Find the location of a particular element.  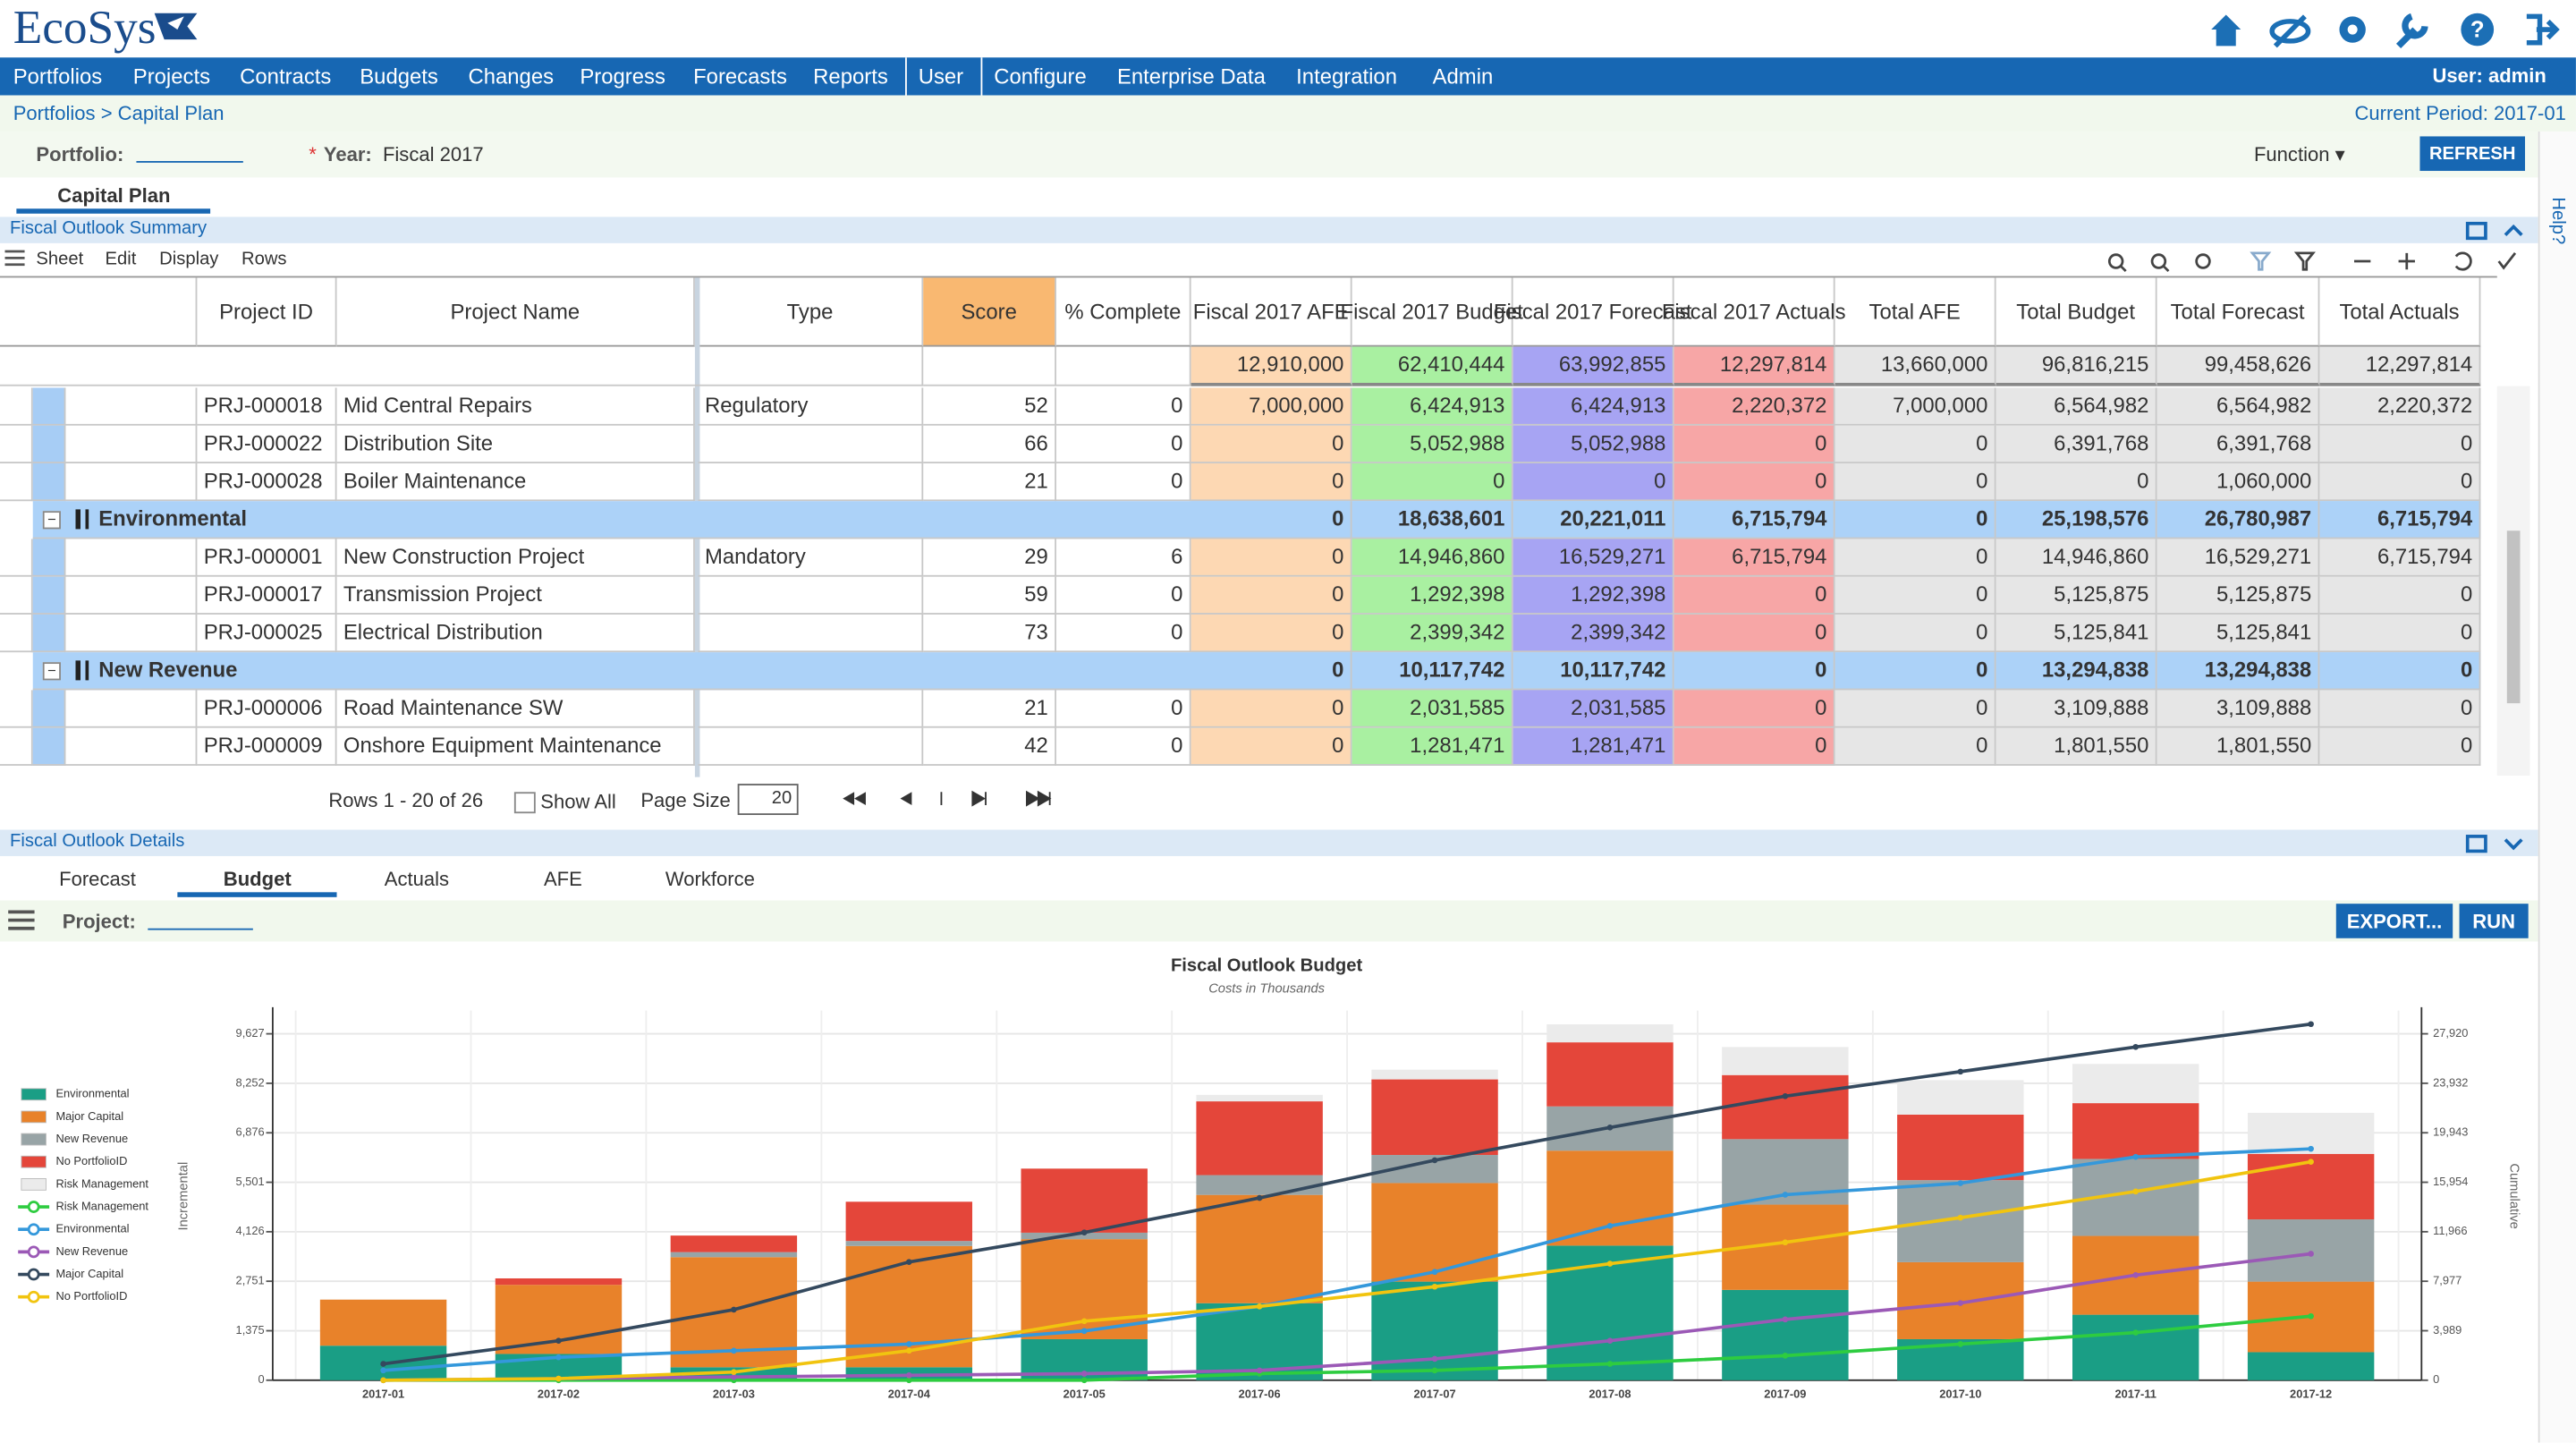

nav-item: Reports is located at coordinates (850, 76).